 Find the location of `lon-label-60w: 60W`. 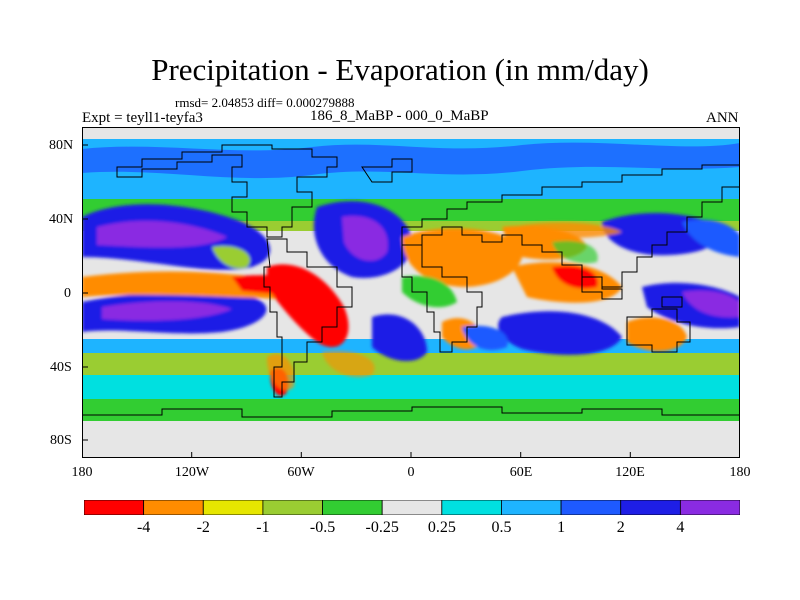

lon-label-60w: 60W is located at coordinates (301, 472).